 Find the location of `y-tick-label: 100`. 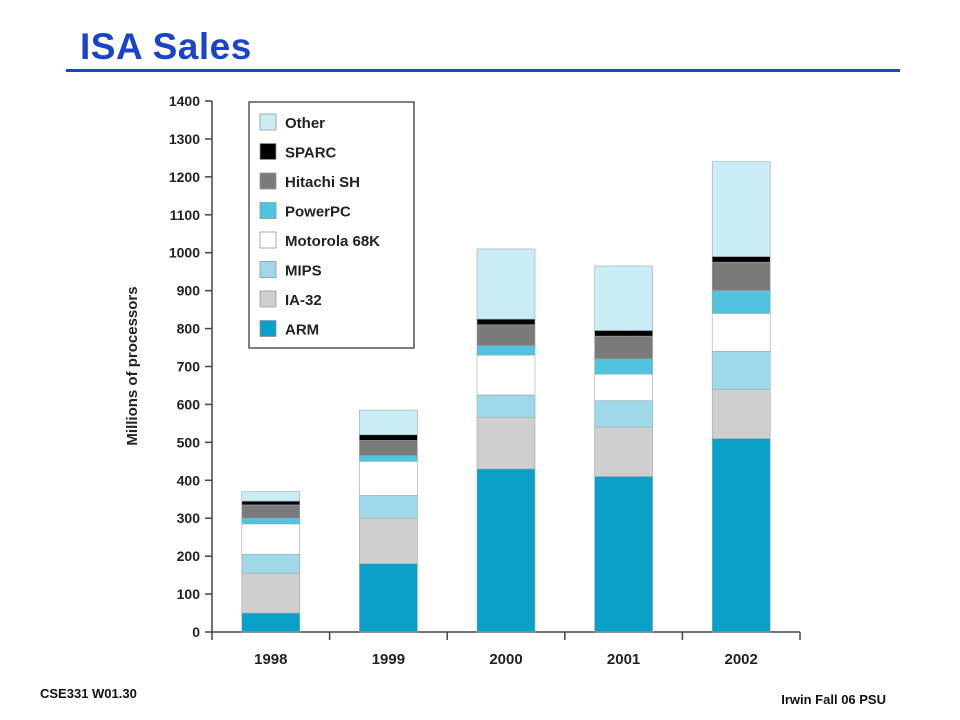

y-tick-label: 100 is located at coordinates (189, 594).